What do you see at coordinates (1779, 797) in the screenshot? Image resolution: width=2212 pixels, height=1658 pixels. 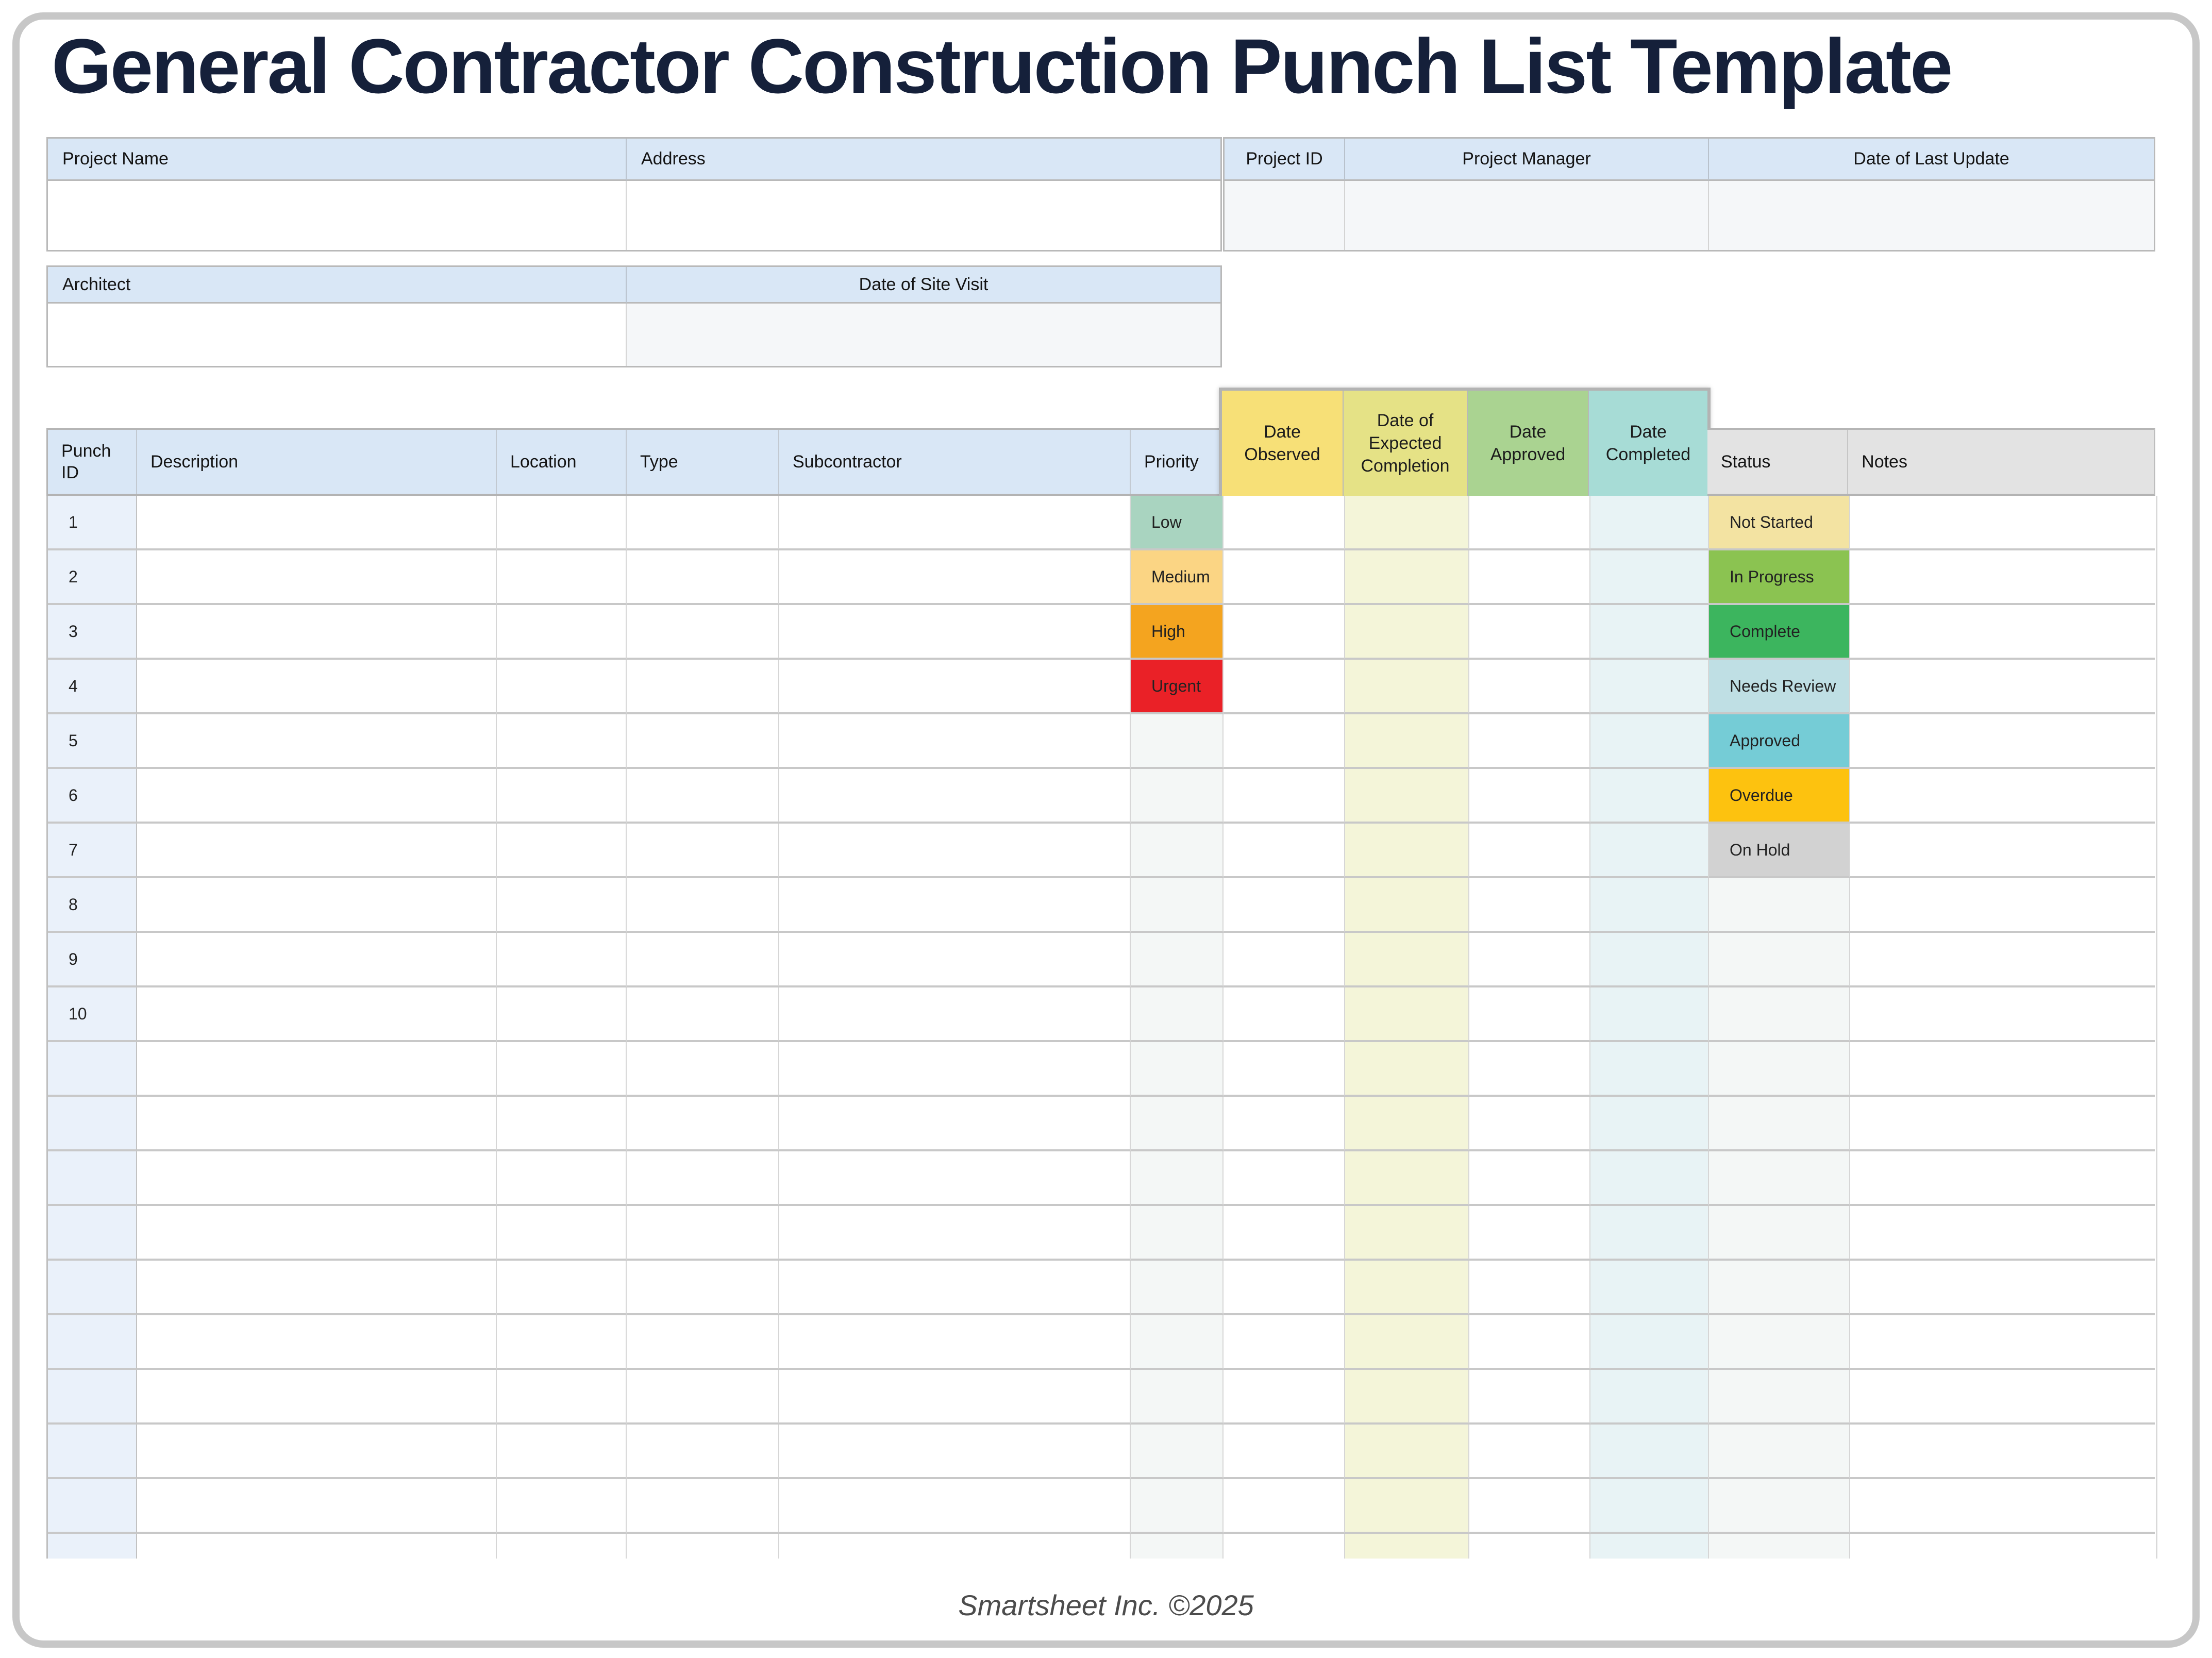 I see `cell-status-overdue: Overdue` at bounding box center [1779, 797].